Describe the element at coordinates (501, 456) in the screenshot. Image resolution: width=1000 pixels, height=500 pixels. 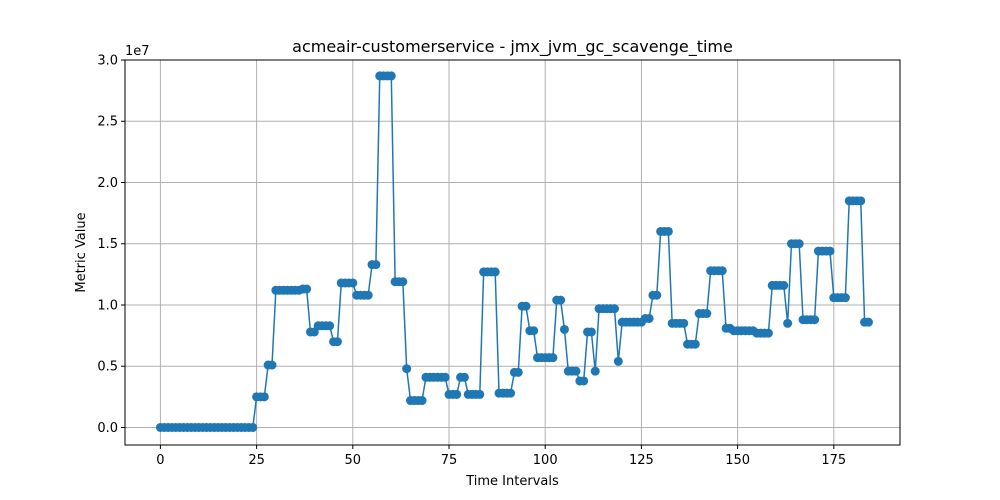
I see `x-axis-ticks: 0 25 50 75 100 125 150 175` at that location.